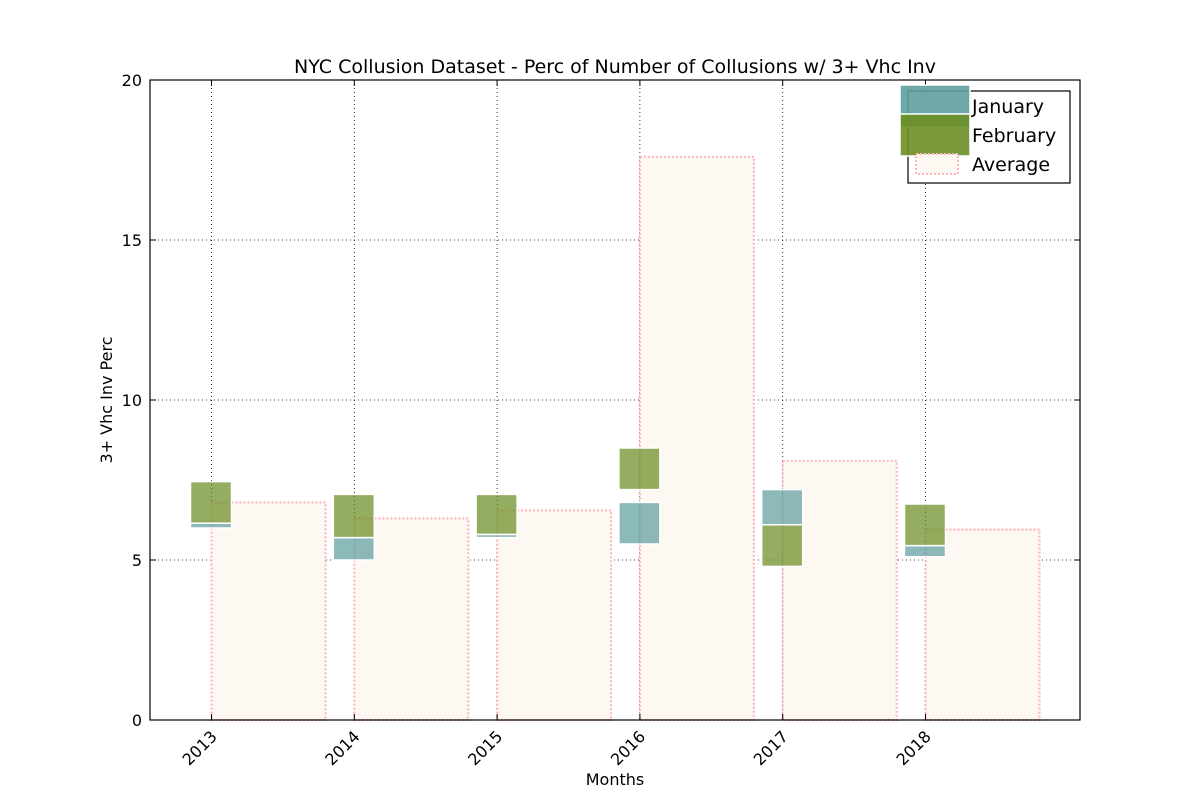 This screenshot has width=1200, height=800. What do you see at coordinates (342, 748) in the screenshot?
I see `x-tick-label: 2014` at bounding box center [342, 748].